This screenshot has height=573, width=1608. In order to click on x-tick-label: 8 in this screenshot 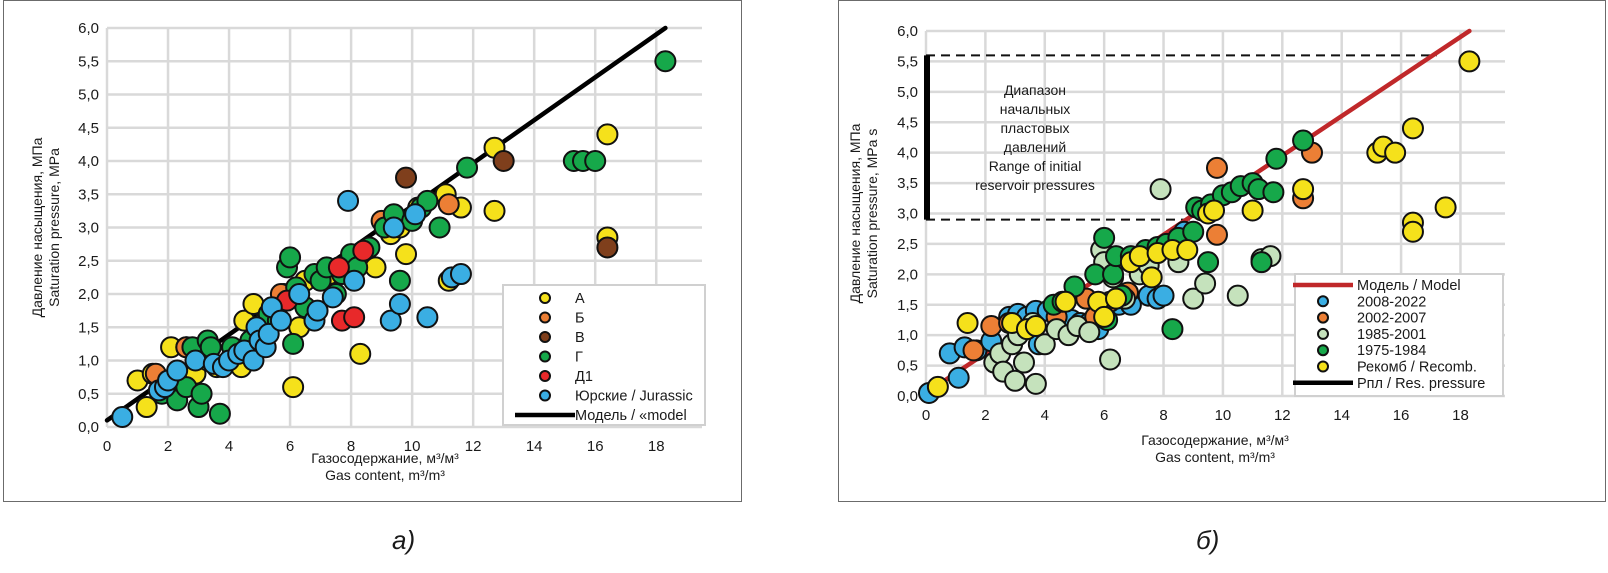, I will do `click(1163, 415)`.